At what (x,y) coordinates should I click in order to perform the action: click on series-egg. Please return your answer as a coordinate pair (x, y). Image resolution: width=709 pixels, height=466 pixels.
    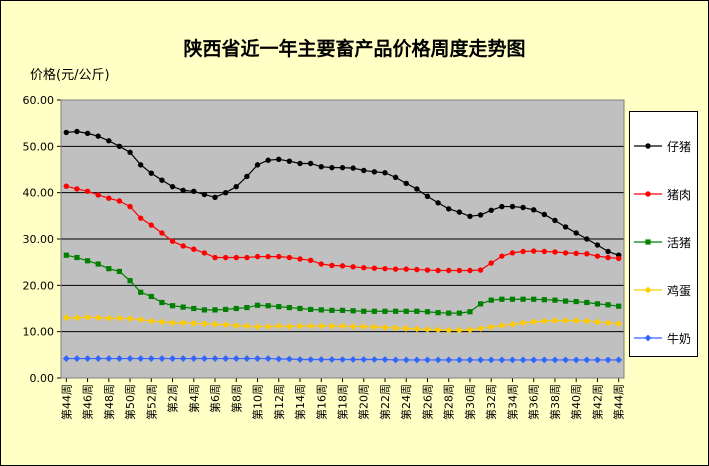
    Looking at the image, I should click on (342, 323).